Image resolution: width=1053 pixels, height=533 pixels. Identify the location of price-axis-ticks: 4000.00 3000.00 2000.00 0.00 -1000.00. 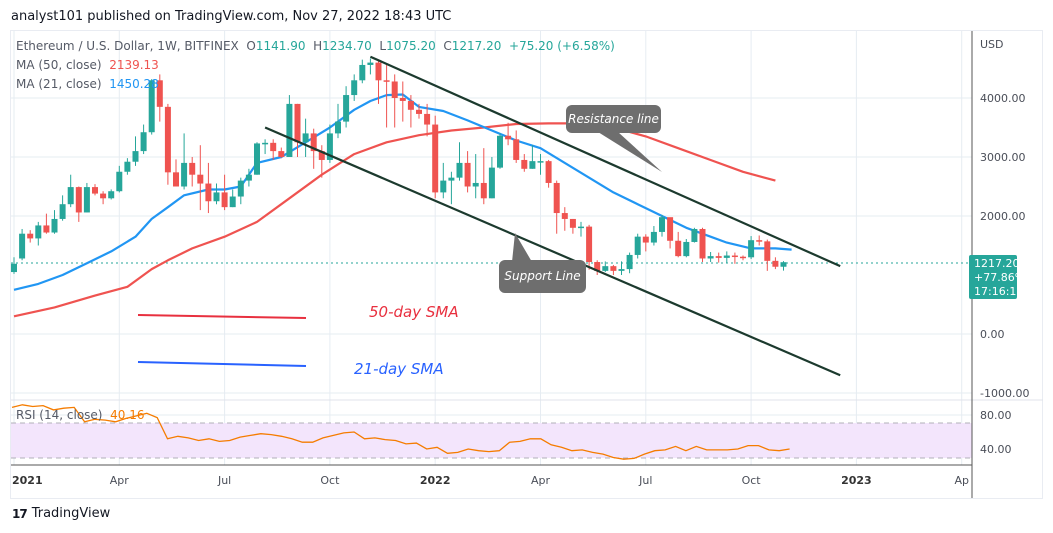
(1004, 246).